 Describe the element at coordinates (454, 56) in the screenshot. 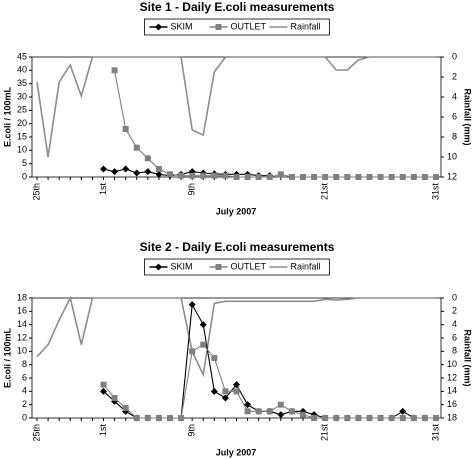

I see `y2-tick-label: 0` at that location.